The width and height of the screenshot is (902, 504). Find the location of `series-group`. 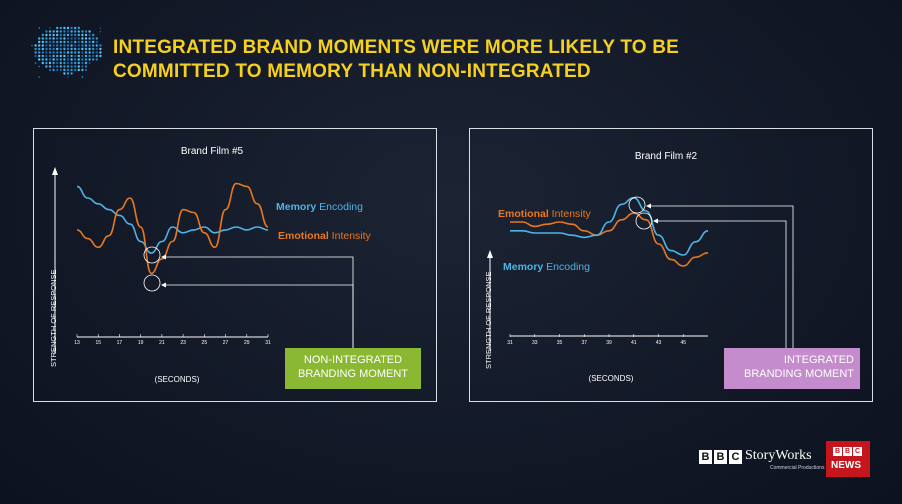

series-group is located at coordinates (609, 231).